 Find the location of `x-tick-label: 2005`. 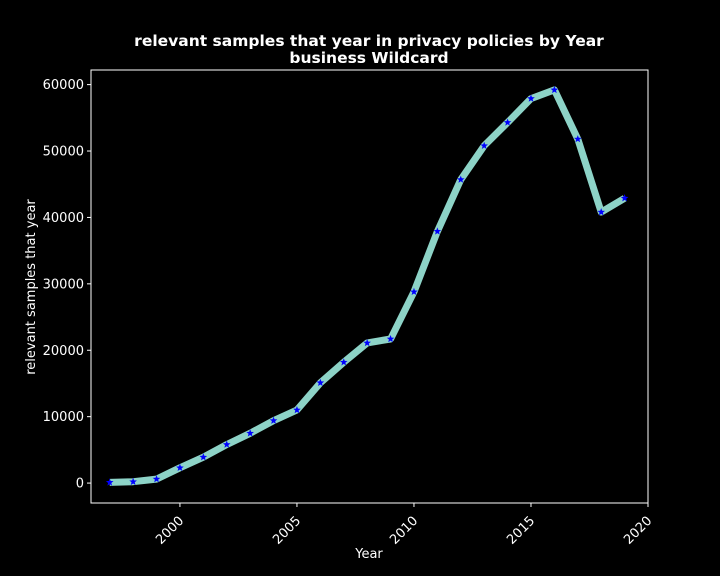

x-tick-label: 2005 is located at coordinates (287, 531).